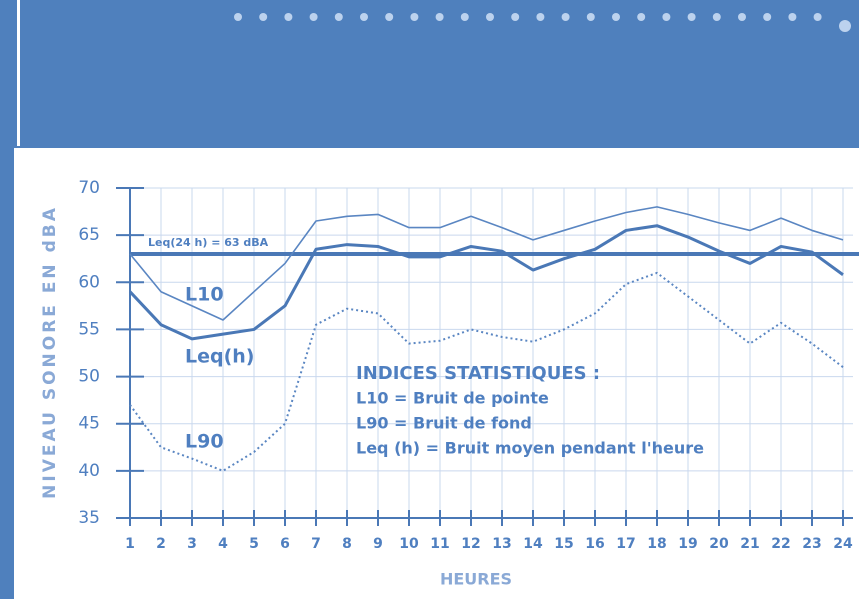 Image resolution: width=859 pixels, height=603 pixels. What do you see at coordinates (18, 73) in the screenshot?
I see `header-divider` at bounding box center [18, 73].